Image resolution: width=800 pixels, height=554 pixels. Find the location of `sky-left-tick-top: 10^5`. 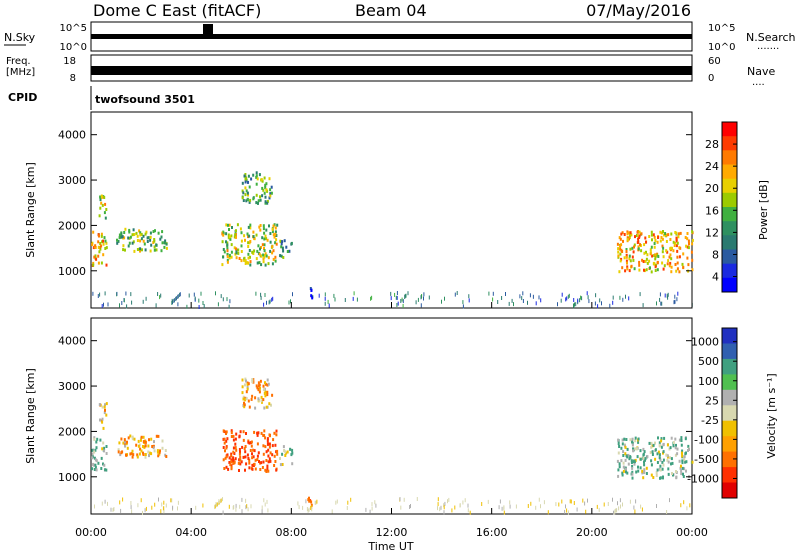

sky-left-tick-top: 10^5 is located at coordinates (73, 28).